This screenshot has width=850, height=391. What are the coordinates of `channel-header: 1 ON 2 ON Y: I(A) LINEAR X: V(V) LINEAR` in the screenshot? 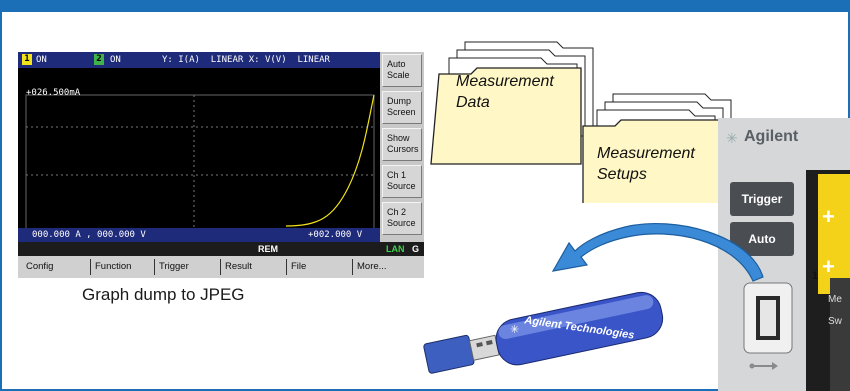 It's located at (199, 60).